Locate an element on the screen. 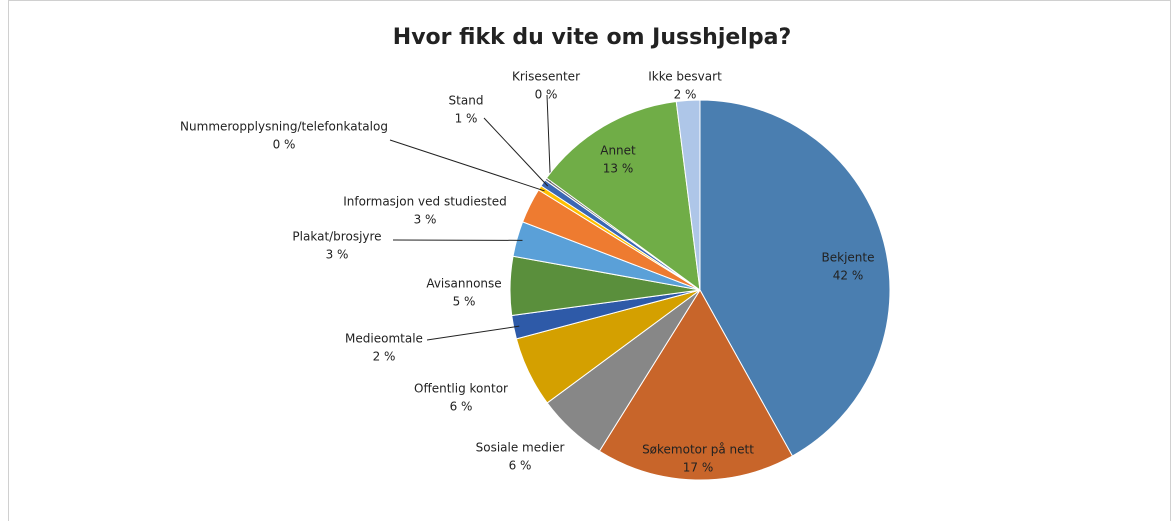 The height and width of the screenshot is (521, 1171). slice-value-label: 42 % is located at coordinates (848, 276).